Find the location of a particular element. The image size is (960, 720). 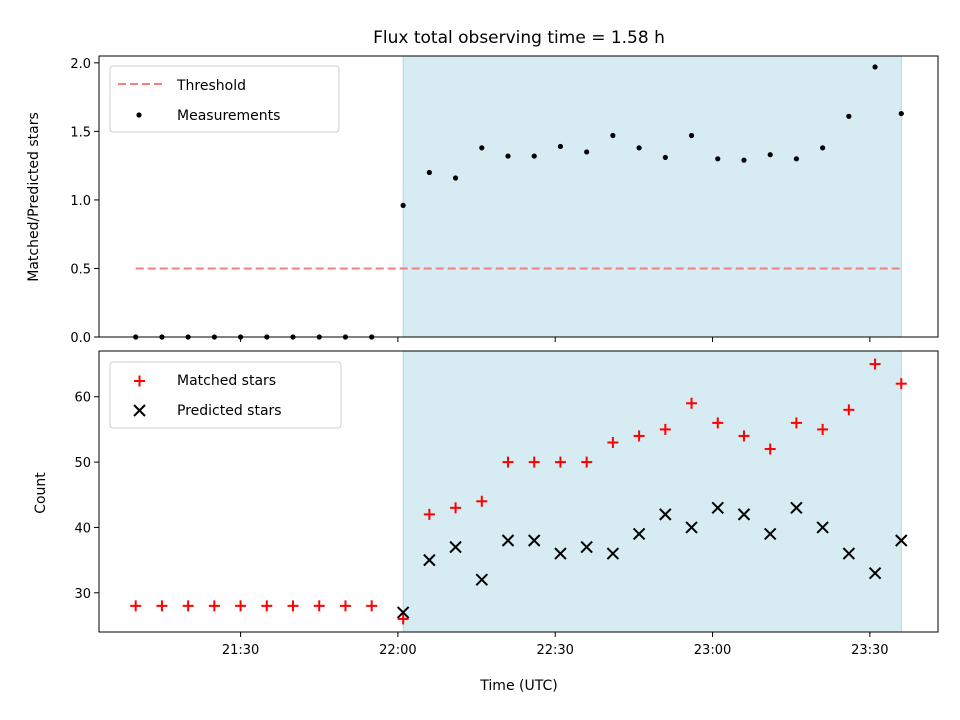

ratio-ytick-label: 1.5 is located at coordinates (80, 132).